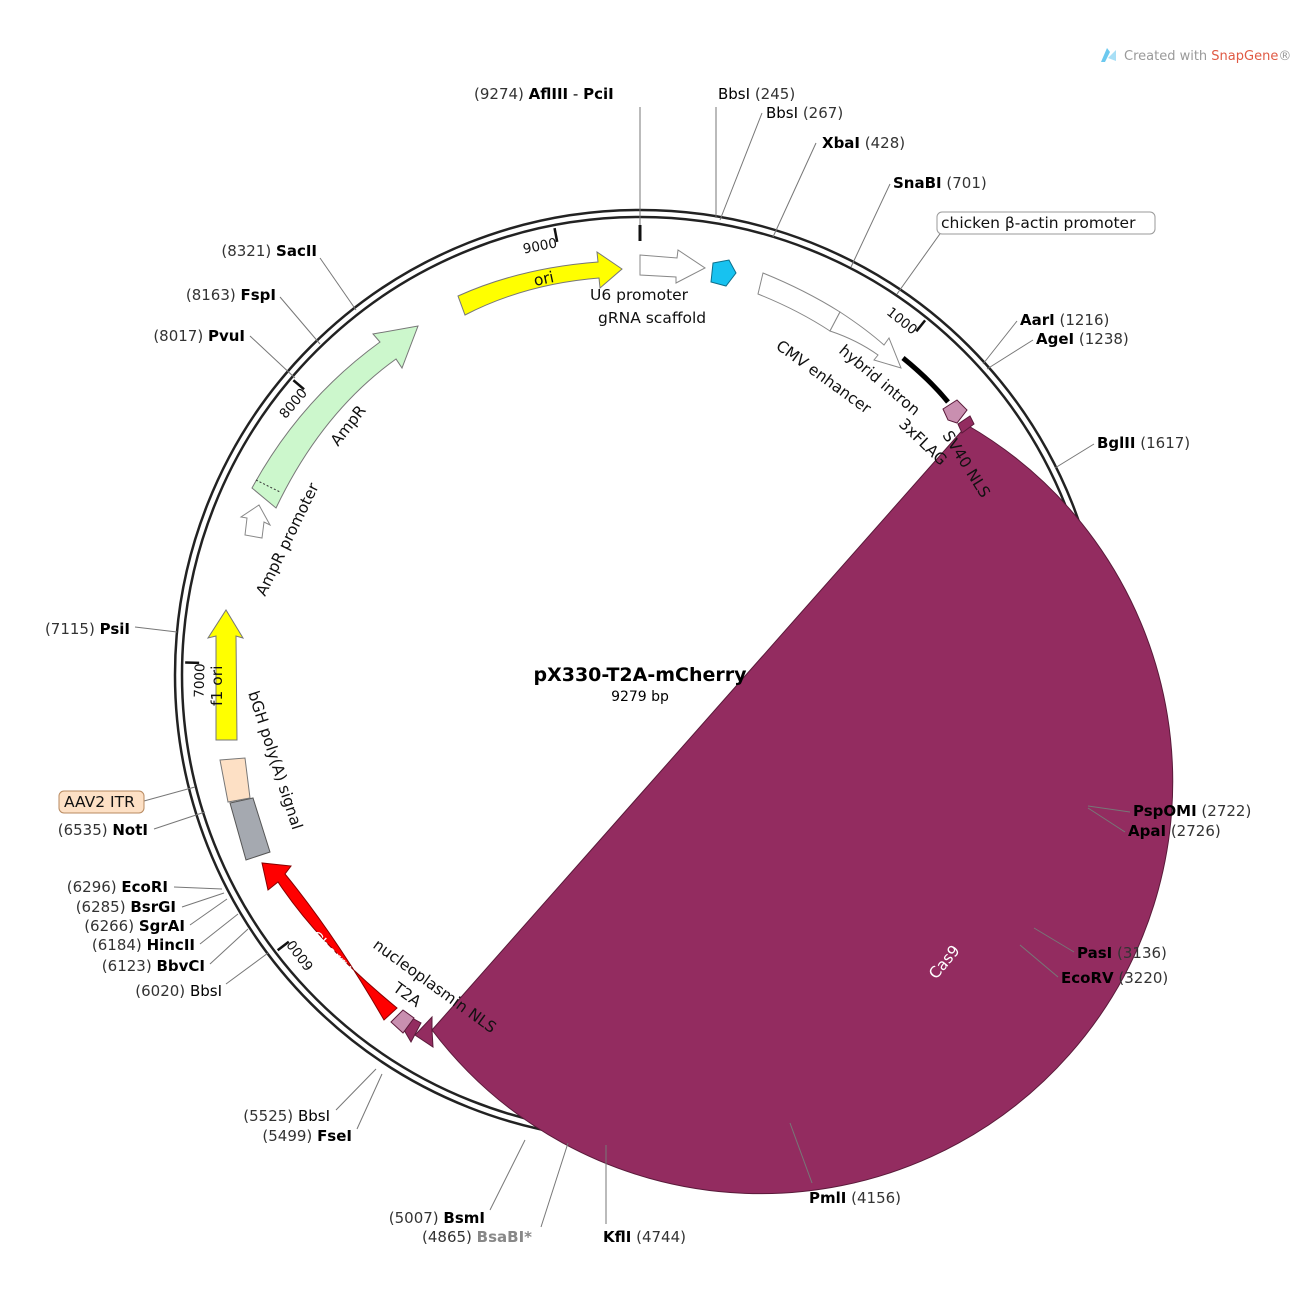  I want to click on bglii-leader-line, so click(1074, 456).